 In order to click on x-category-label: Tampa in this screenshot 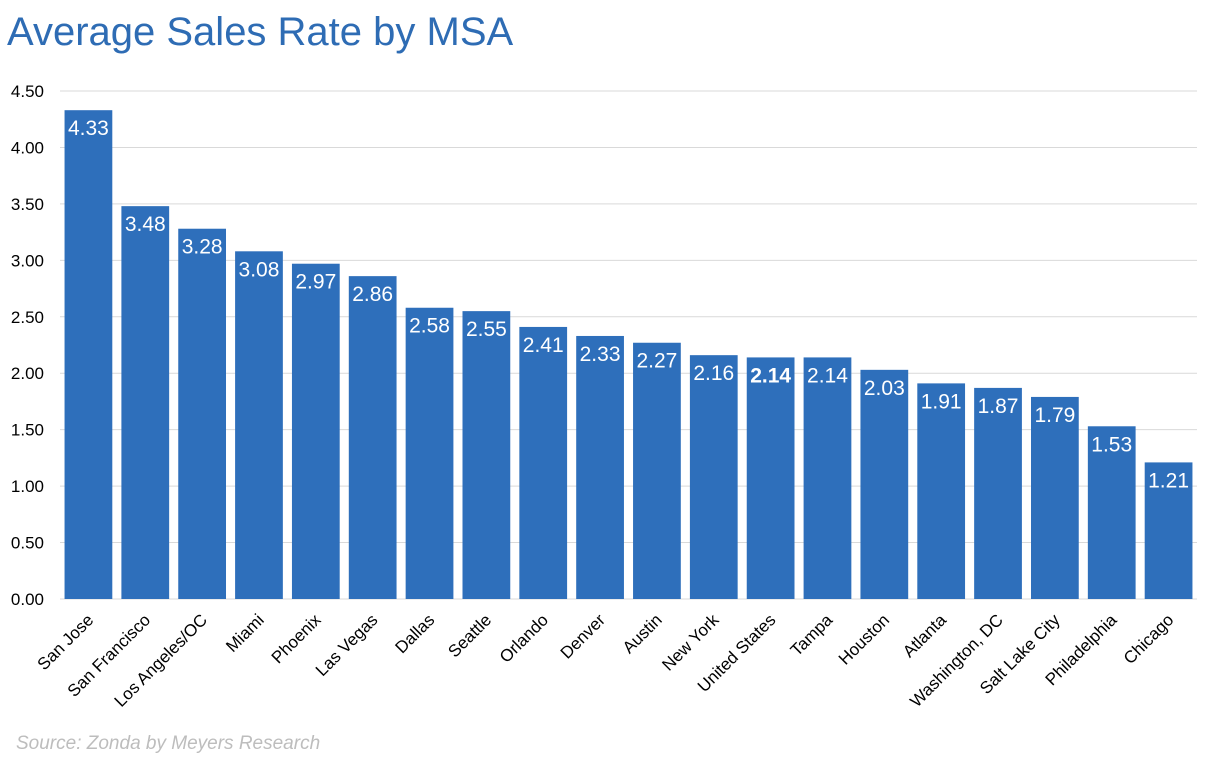, I will do `click(812, 635)`.